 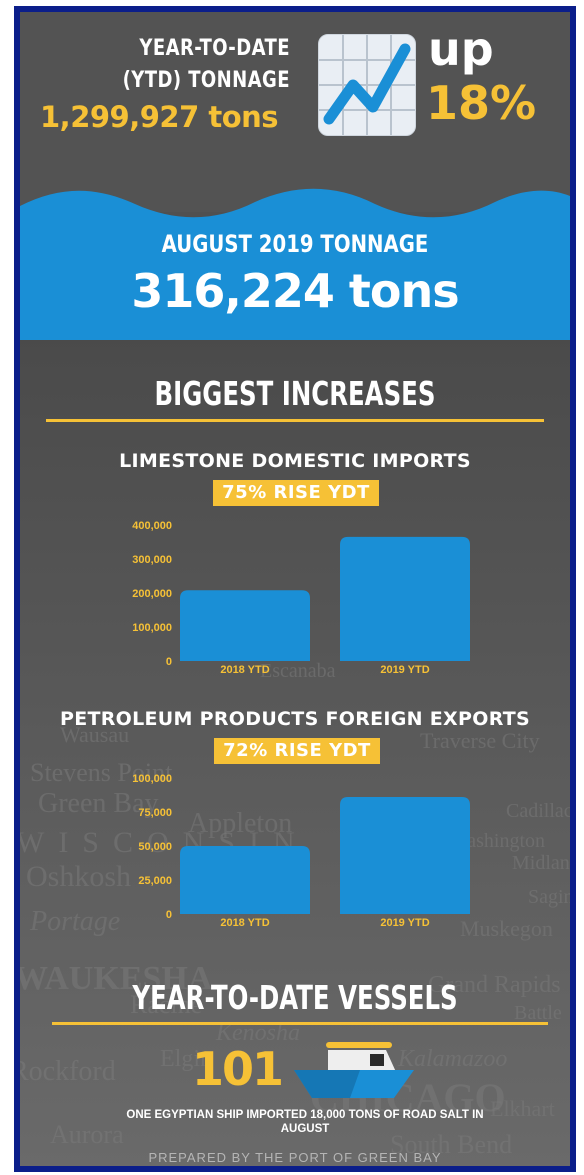 What do you see at coordinates (481, 103) in the screenshot?
I see `change-percent: 18%` at bounding box center [481, 103].